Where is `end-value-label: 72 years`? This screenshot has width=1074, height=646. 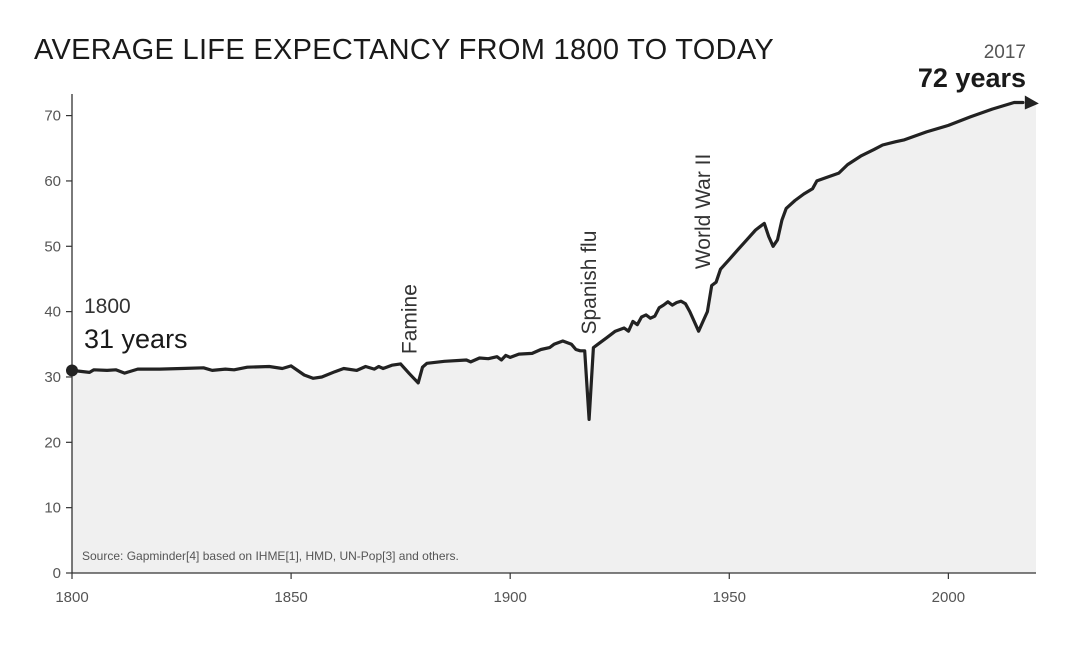 end-value-label: 72 years is located at coordinates (972, 78).